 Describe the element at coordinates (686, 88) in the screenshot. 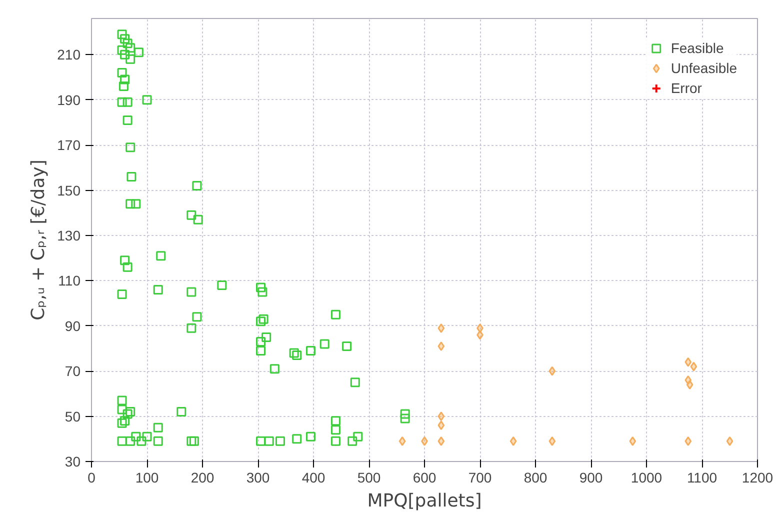

I see `legend-label: Error` at that location.